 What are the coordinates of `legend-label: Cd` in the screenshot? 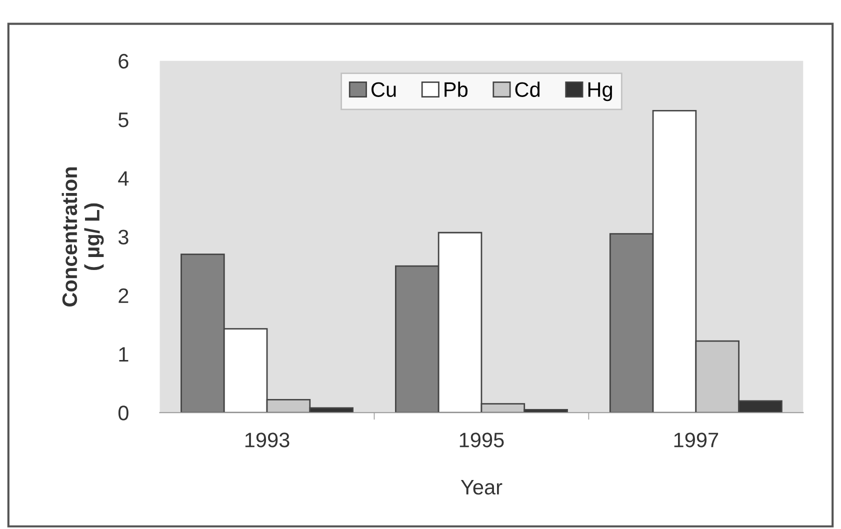 It's located at (527, 89).